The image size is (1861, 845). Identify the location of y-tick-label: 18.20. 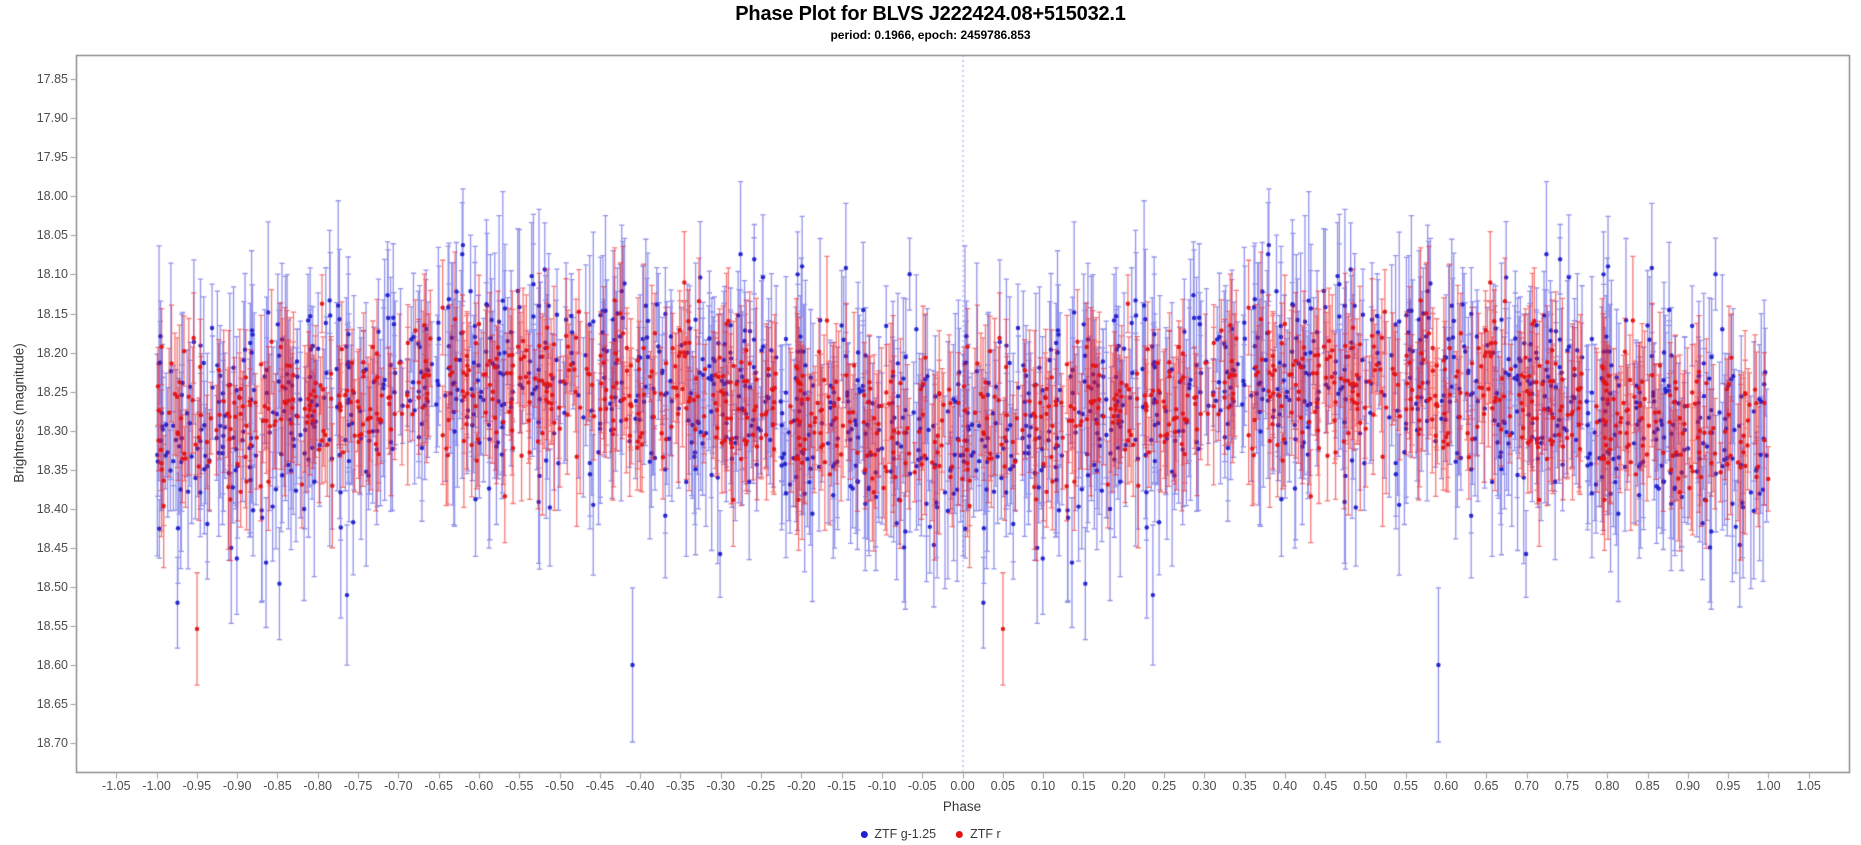
(52, 352).